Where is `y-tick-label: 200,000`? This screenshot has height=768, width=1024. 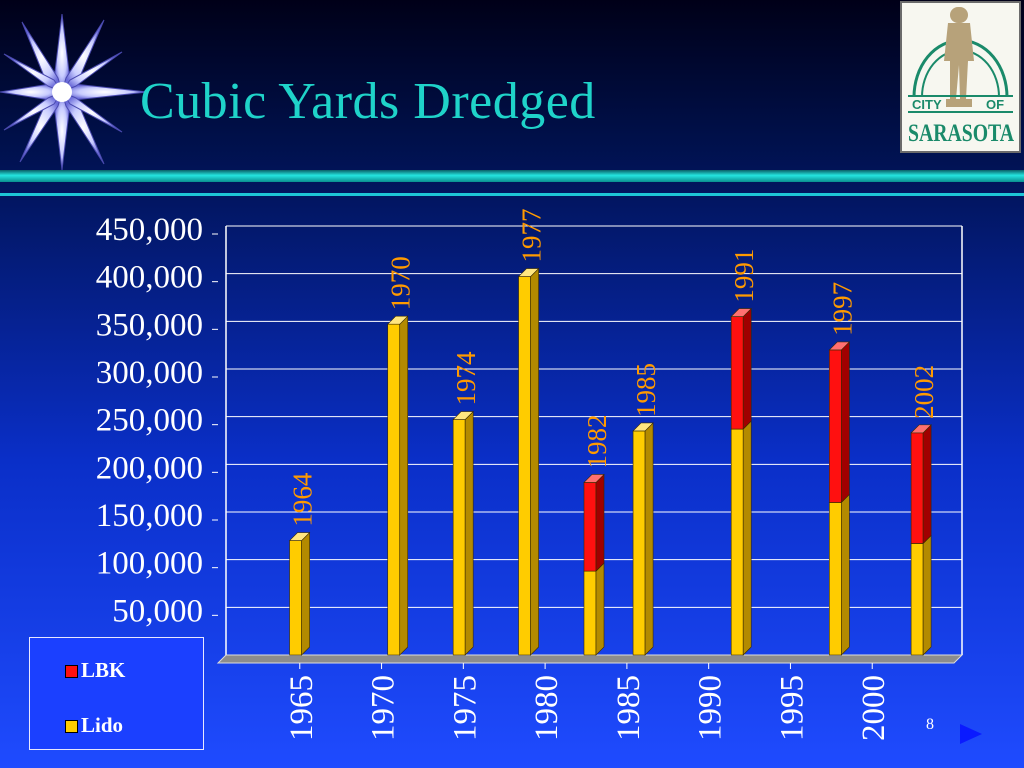
y-tick-label: 200,000 is located at coordinates (149, 468).